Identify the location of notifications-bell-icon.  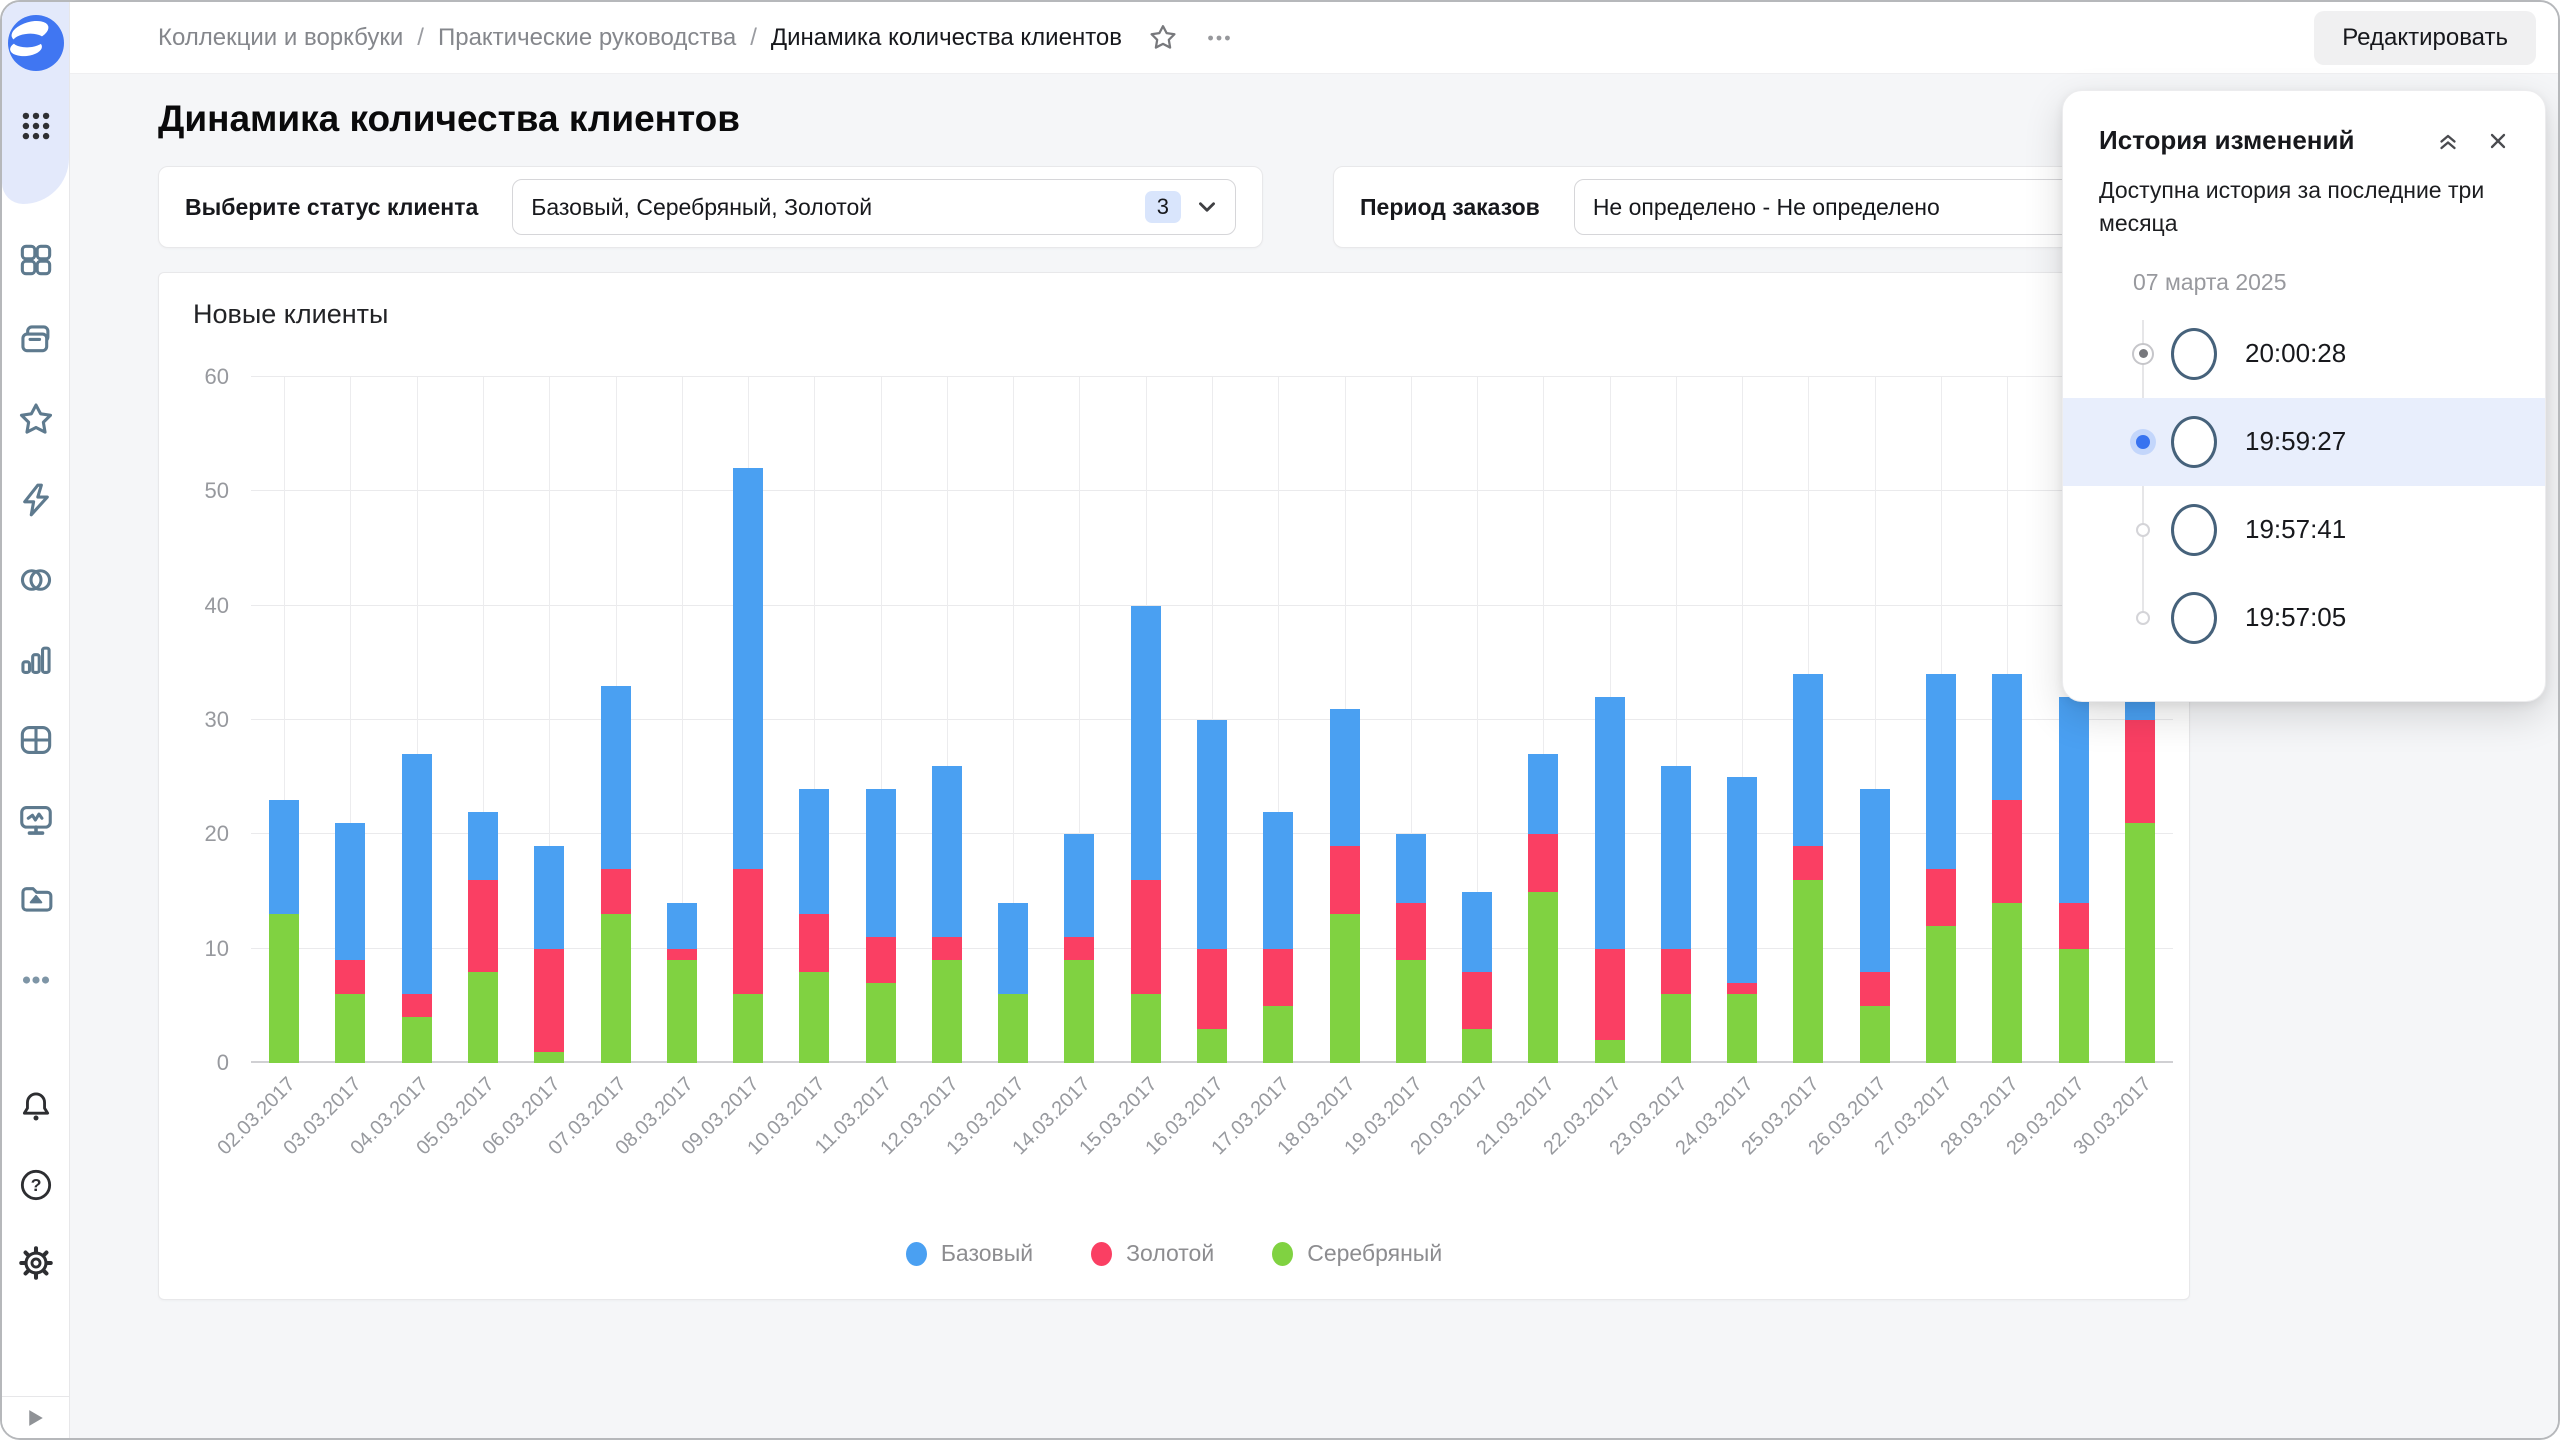
(36, 1107).